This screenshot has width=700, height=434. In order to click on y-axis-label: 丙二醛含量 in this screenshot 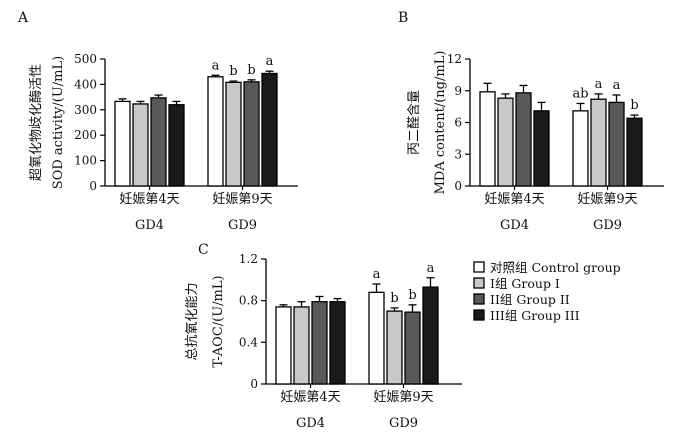, I will do `click(414, 122)`.